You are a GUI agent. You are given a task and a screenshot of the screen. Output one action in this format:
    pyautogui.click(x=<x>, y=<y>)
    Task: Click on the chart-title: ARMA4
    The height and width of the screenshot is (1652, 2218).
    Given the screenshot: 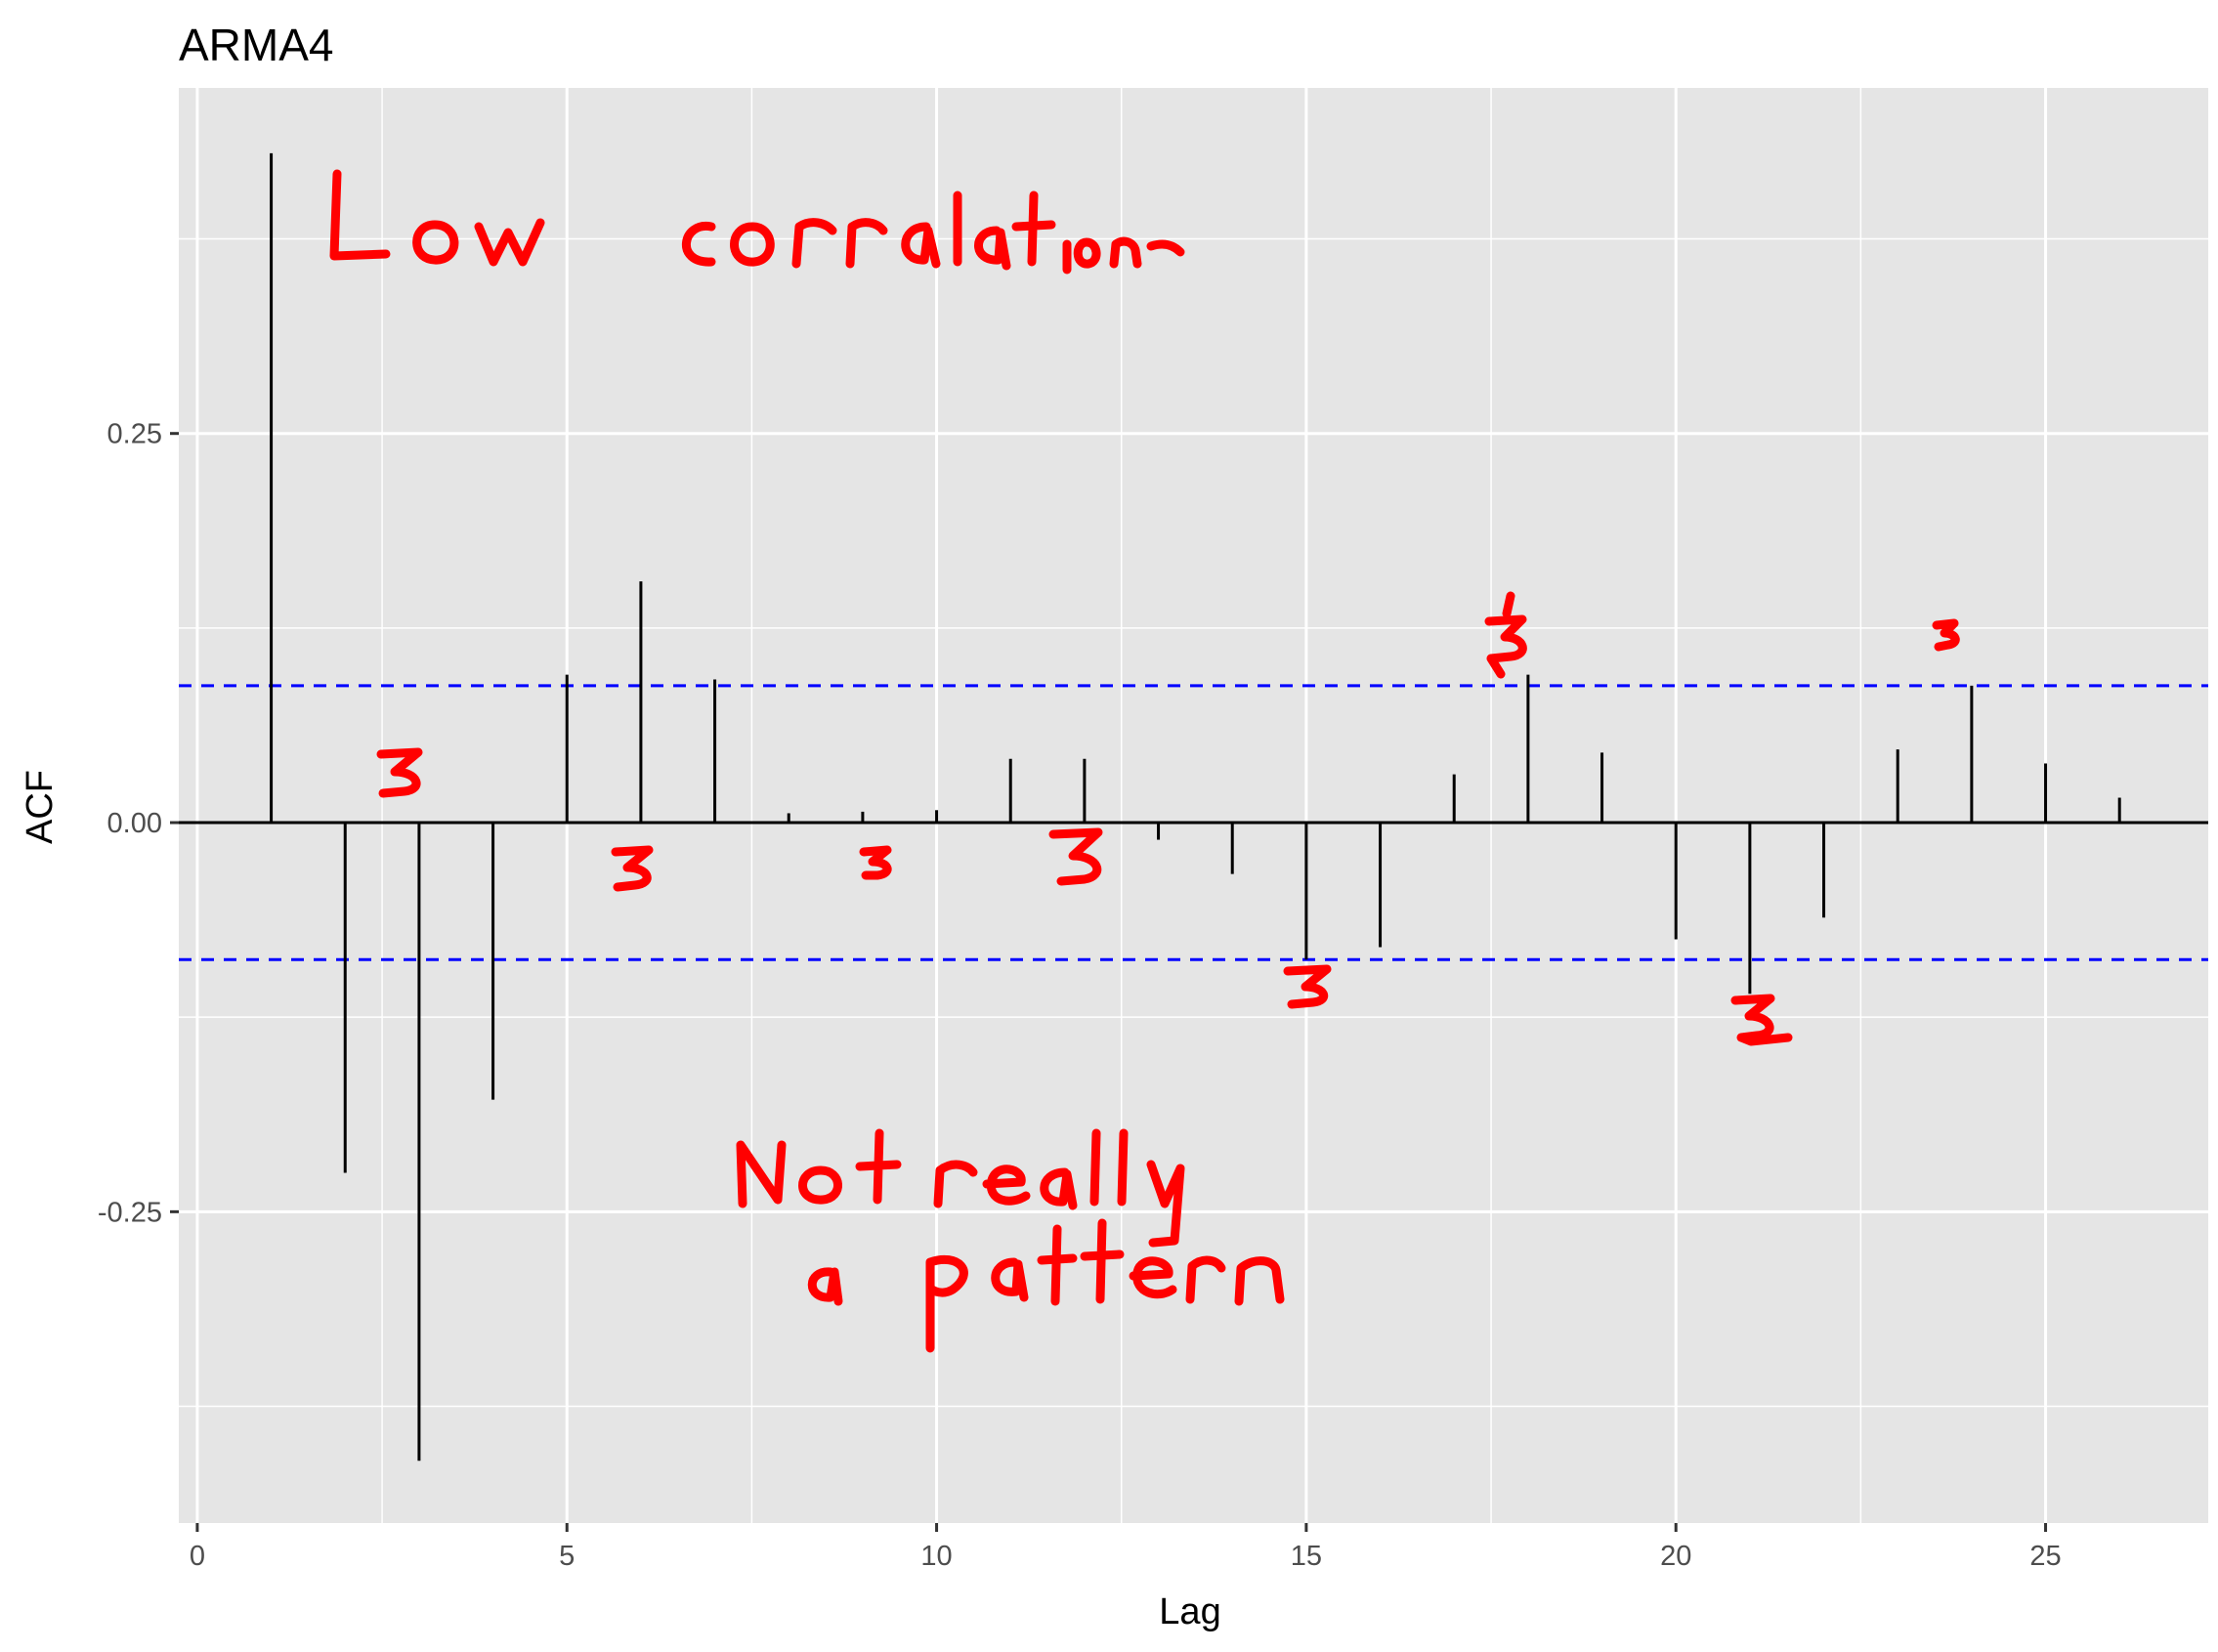 What is the action you would take?
    pyautogui.click(x=256, y=45)
    